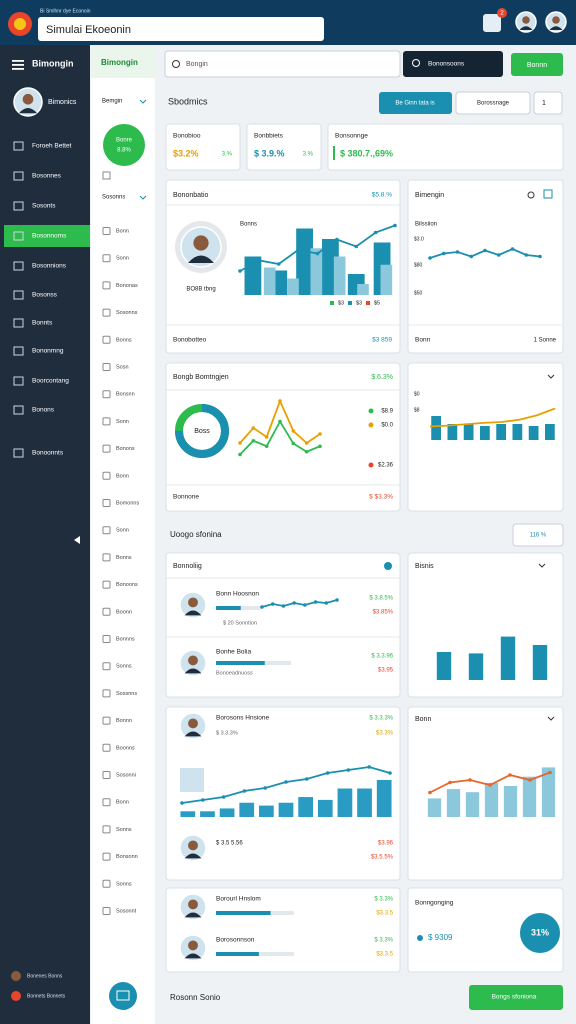 The width and height of the screenshot is (576, 1024). Describe the element at coordinates (516, 997) in the screenshot. I see `footer-button` at that location.